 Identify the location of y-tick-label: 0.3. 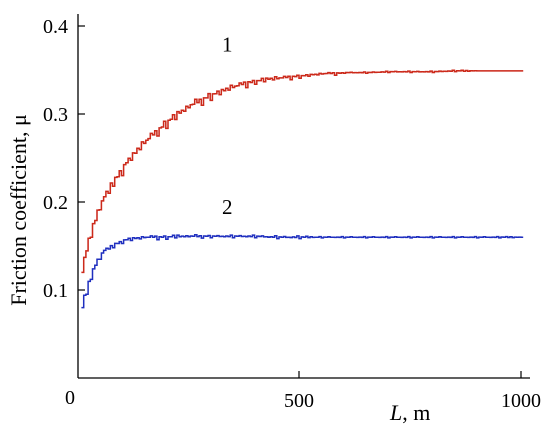
(55, 115).